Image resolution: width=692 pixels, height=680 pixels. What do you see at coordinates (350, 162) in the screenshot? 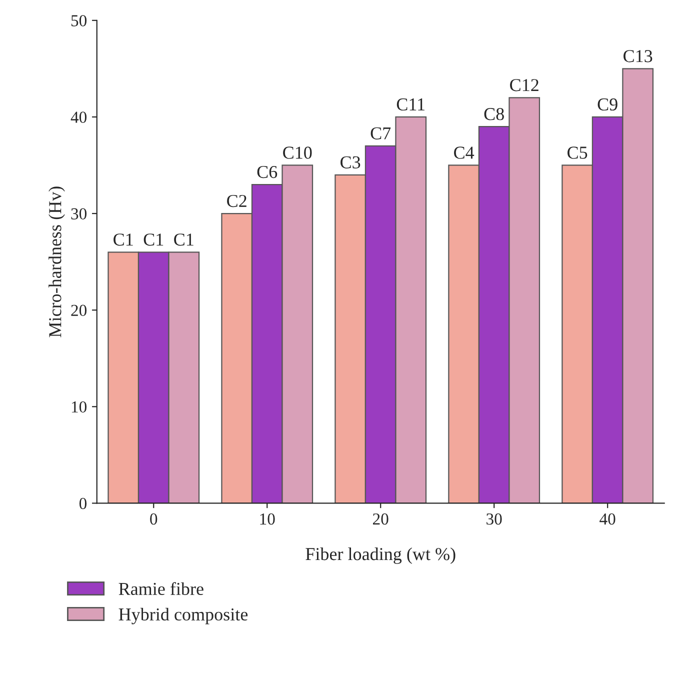
I see `data-label: C3` at bounding box center [350, 162].